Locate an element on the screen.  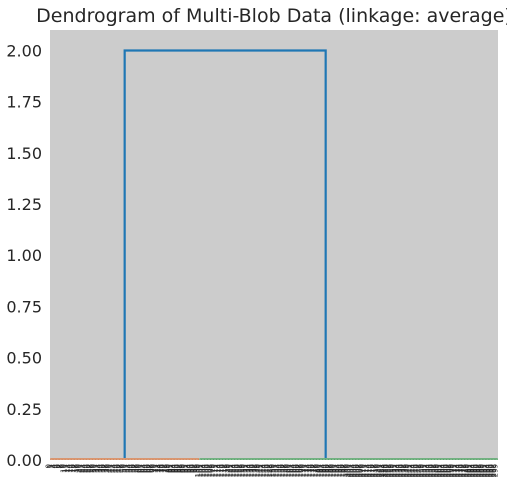
x-tick-label: 189 is located at coordinates (331, 470).